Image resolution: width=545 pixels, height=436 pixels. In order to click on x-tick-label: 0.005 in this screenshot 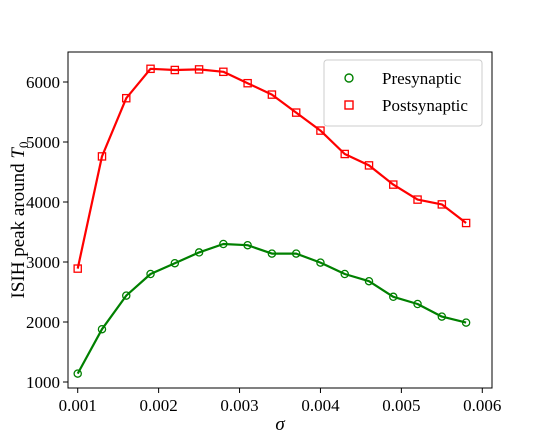, I will do `click(401, 405)`.